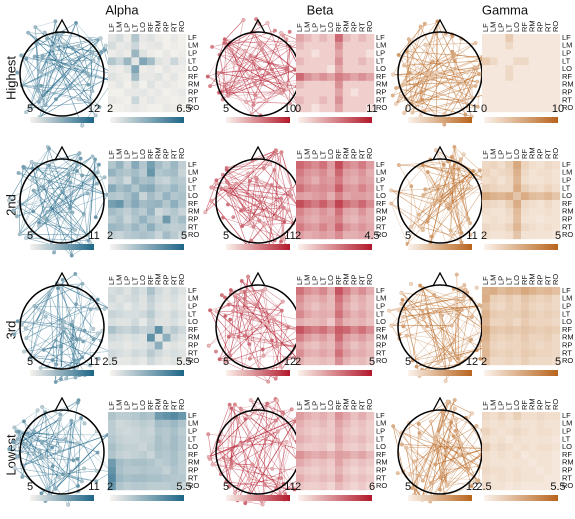 This screenshot has width=575, height=519. Describe the element at coordinates (566, 415) in the screenshot. I see `region-label: LF` at that location.